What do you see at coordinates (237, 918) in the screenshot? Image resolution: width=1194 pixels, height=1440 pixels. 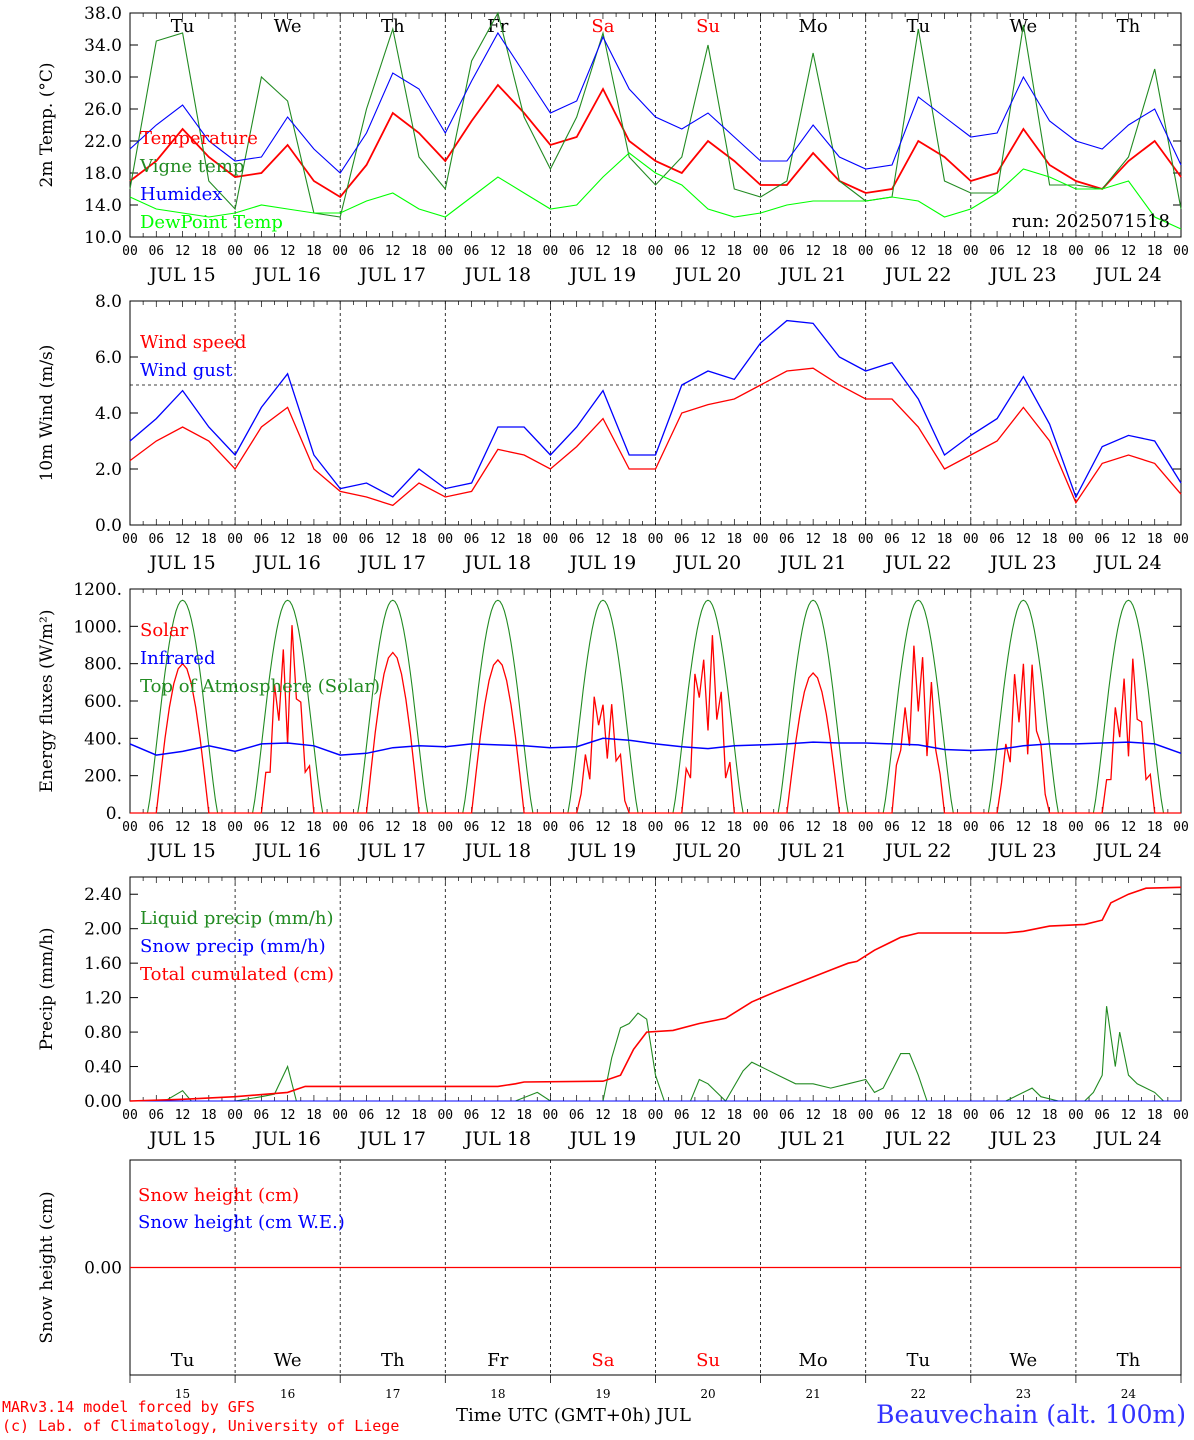 I see `legend-entry: Liquid precip (mm/h)` at bounding box center [237, 918].